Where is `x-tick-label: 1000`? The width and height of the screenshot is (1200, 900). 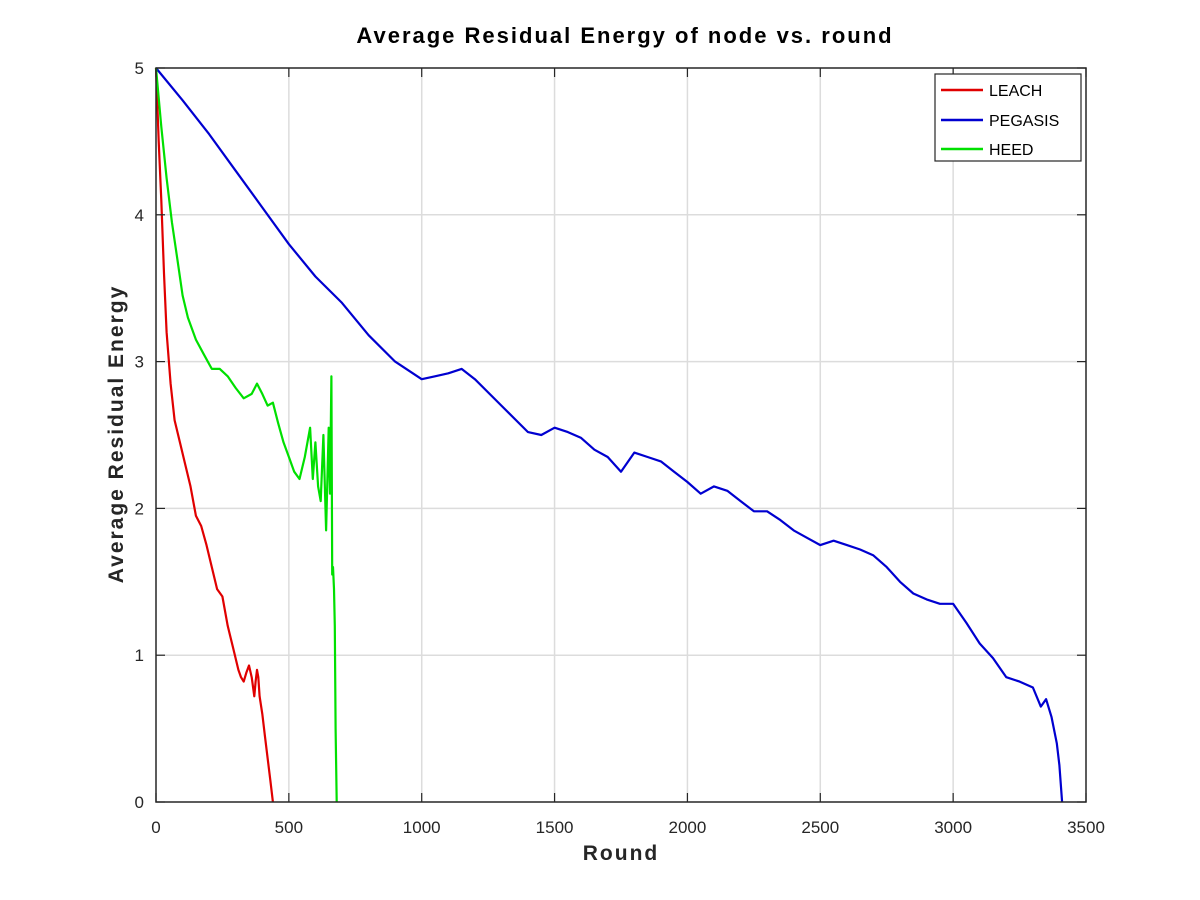 x-tick-label: 1000 is located at coordinates (422, 827).